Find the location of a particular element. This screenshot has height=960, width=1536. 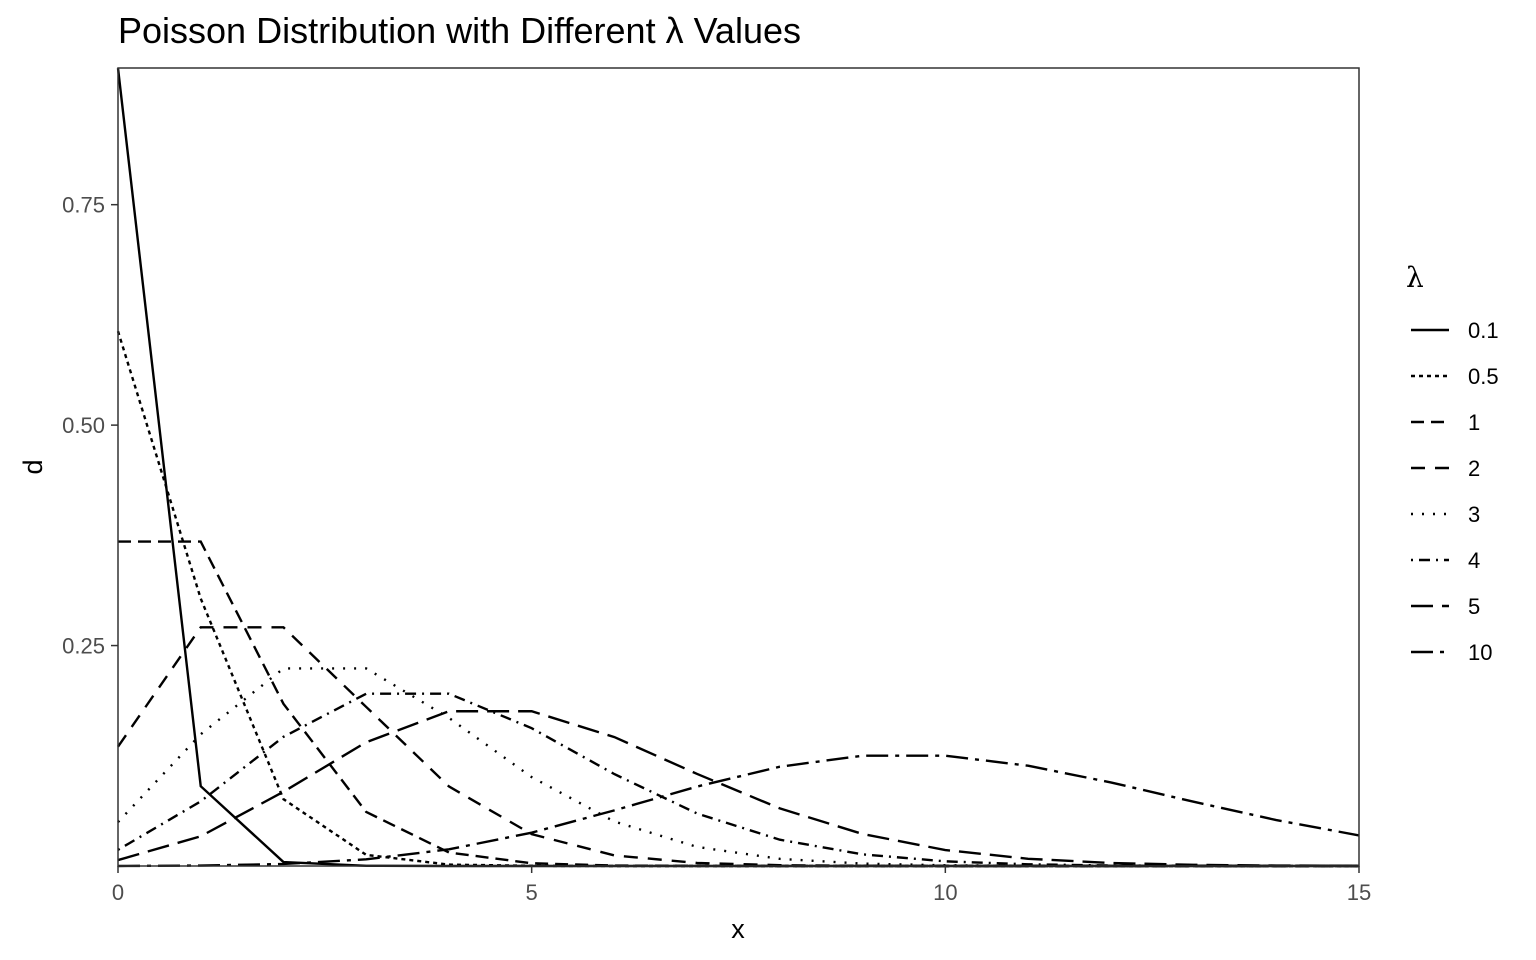

y-tick-label: 0.50 is located at coordinates (83, 425).